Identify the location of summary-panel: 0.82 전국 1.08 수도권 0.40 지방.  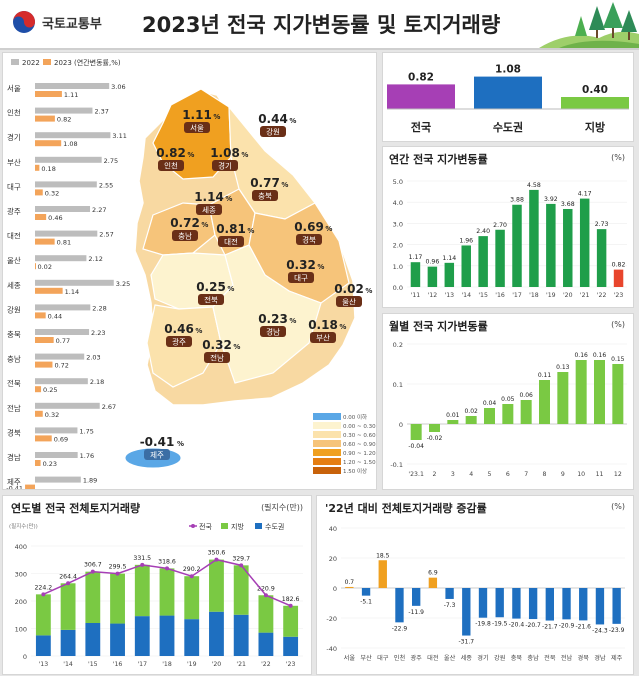
(508, 97).